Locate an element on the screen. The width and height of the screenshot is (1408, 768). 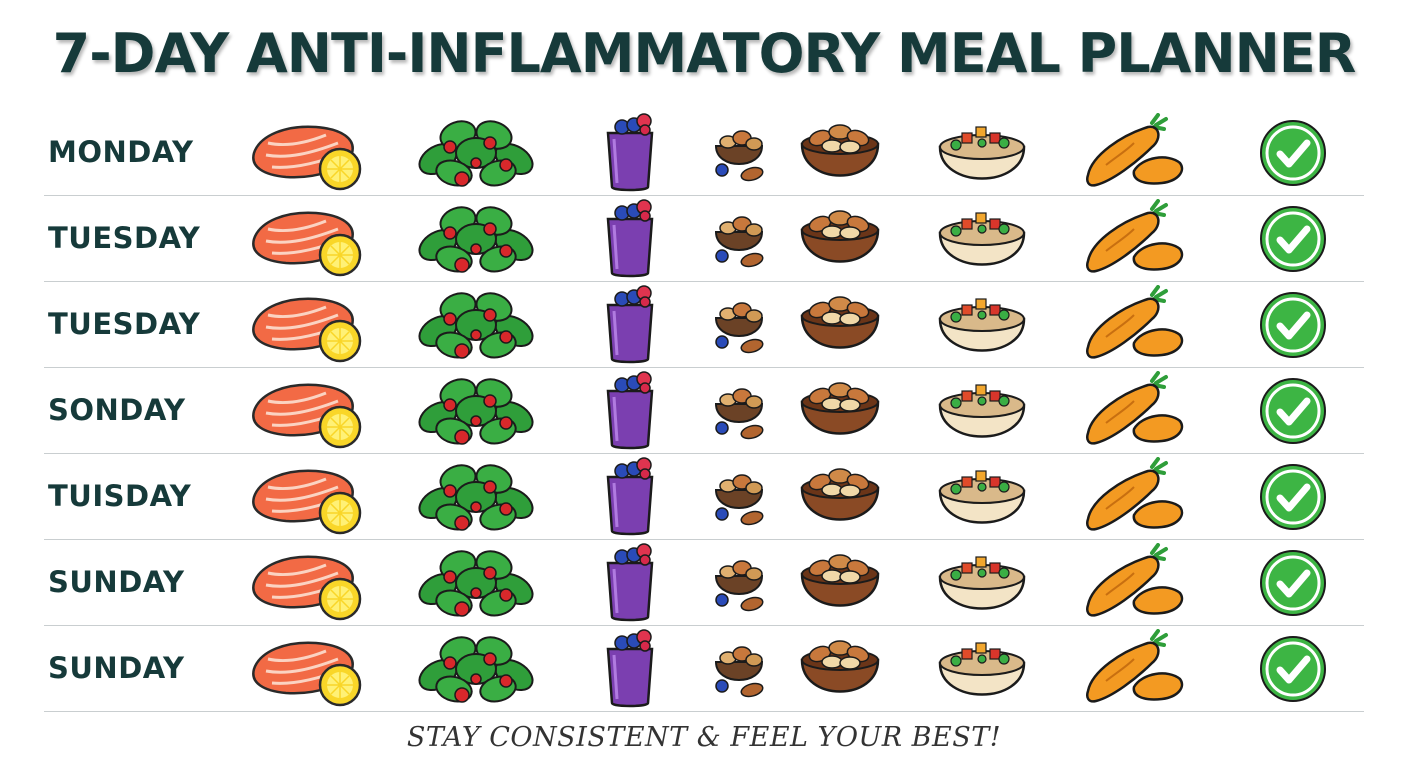
day-label: SONDAY is located at coordinates (117, 410).